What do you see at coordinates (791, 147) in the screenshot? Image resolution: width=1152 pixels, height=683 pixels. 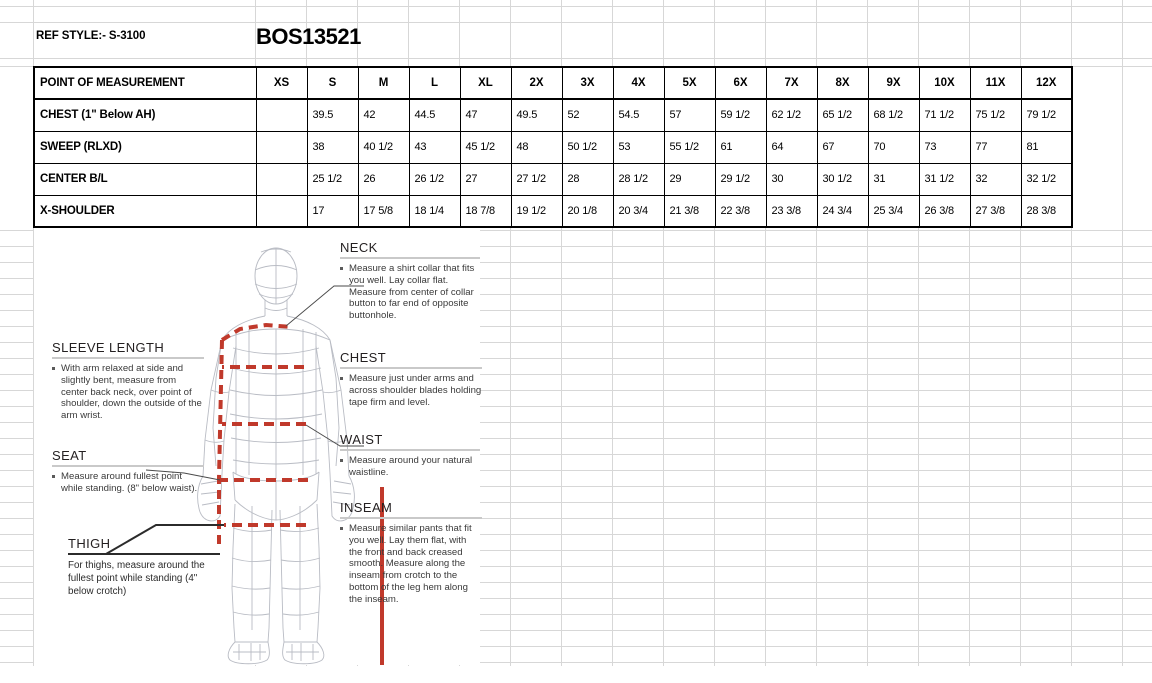 I see `measurement-cell: 64` at bounding box center [791, 147].